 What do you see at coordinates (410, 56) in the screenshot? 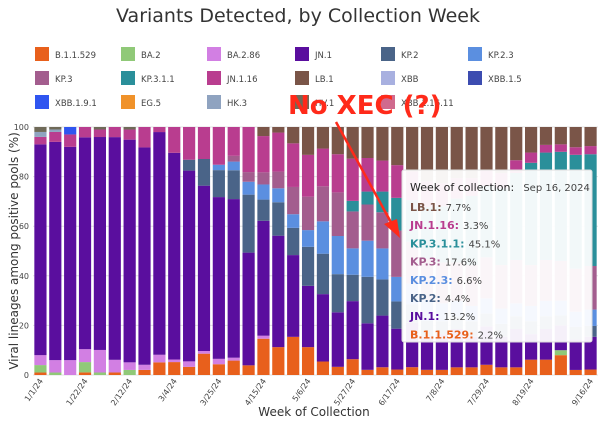
I see `legend-label-kp-2: KP.2` at bounding box center [410, 56].